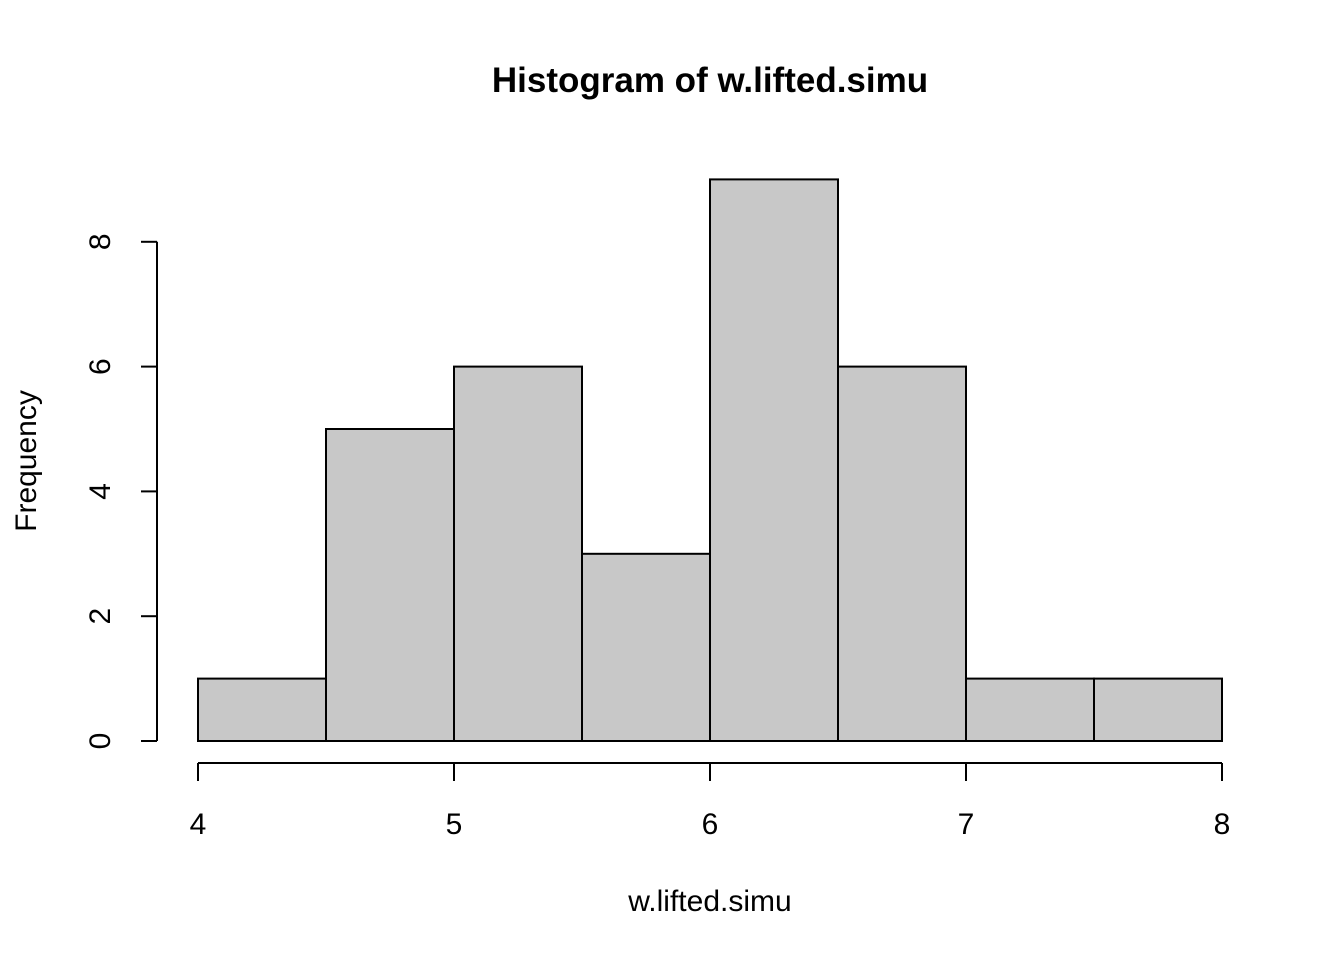 The width and height of the screenshot is (1344, 960). What do you see at coordinates (100, 616) in the screenshot?
I see `y-tick-label-1: 2` at bounding box center [100, 616].